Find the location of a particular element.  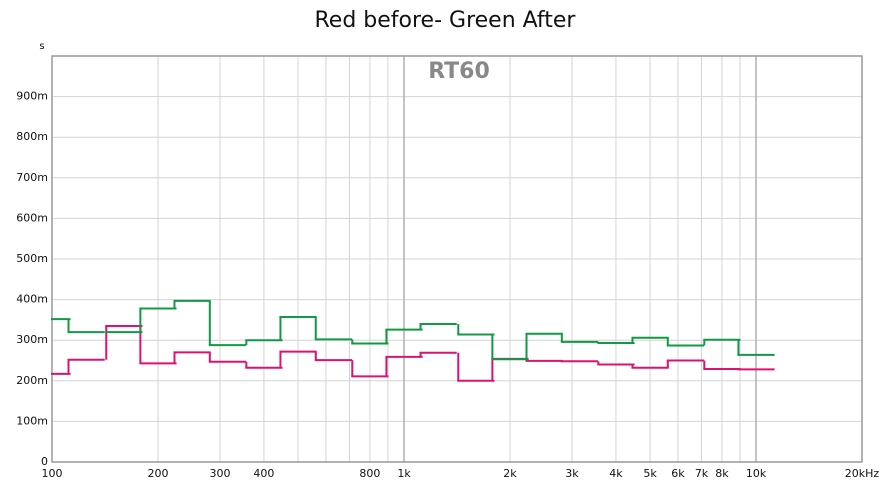

y-tick-label: 800m is located at coordinates (32, 136).